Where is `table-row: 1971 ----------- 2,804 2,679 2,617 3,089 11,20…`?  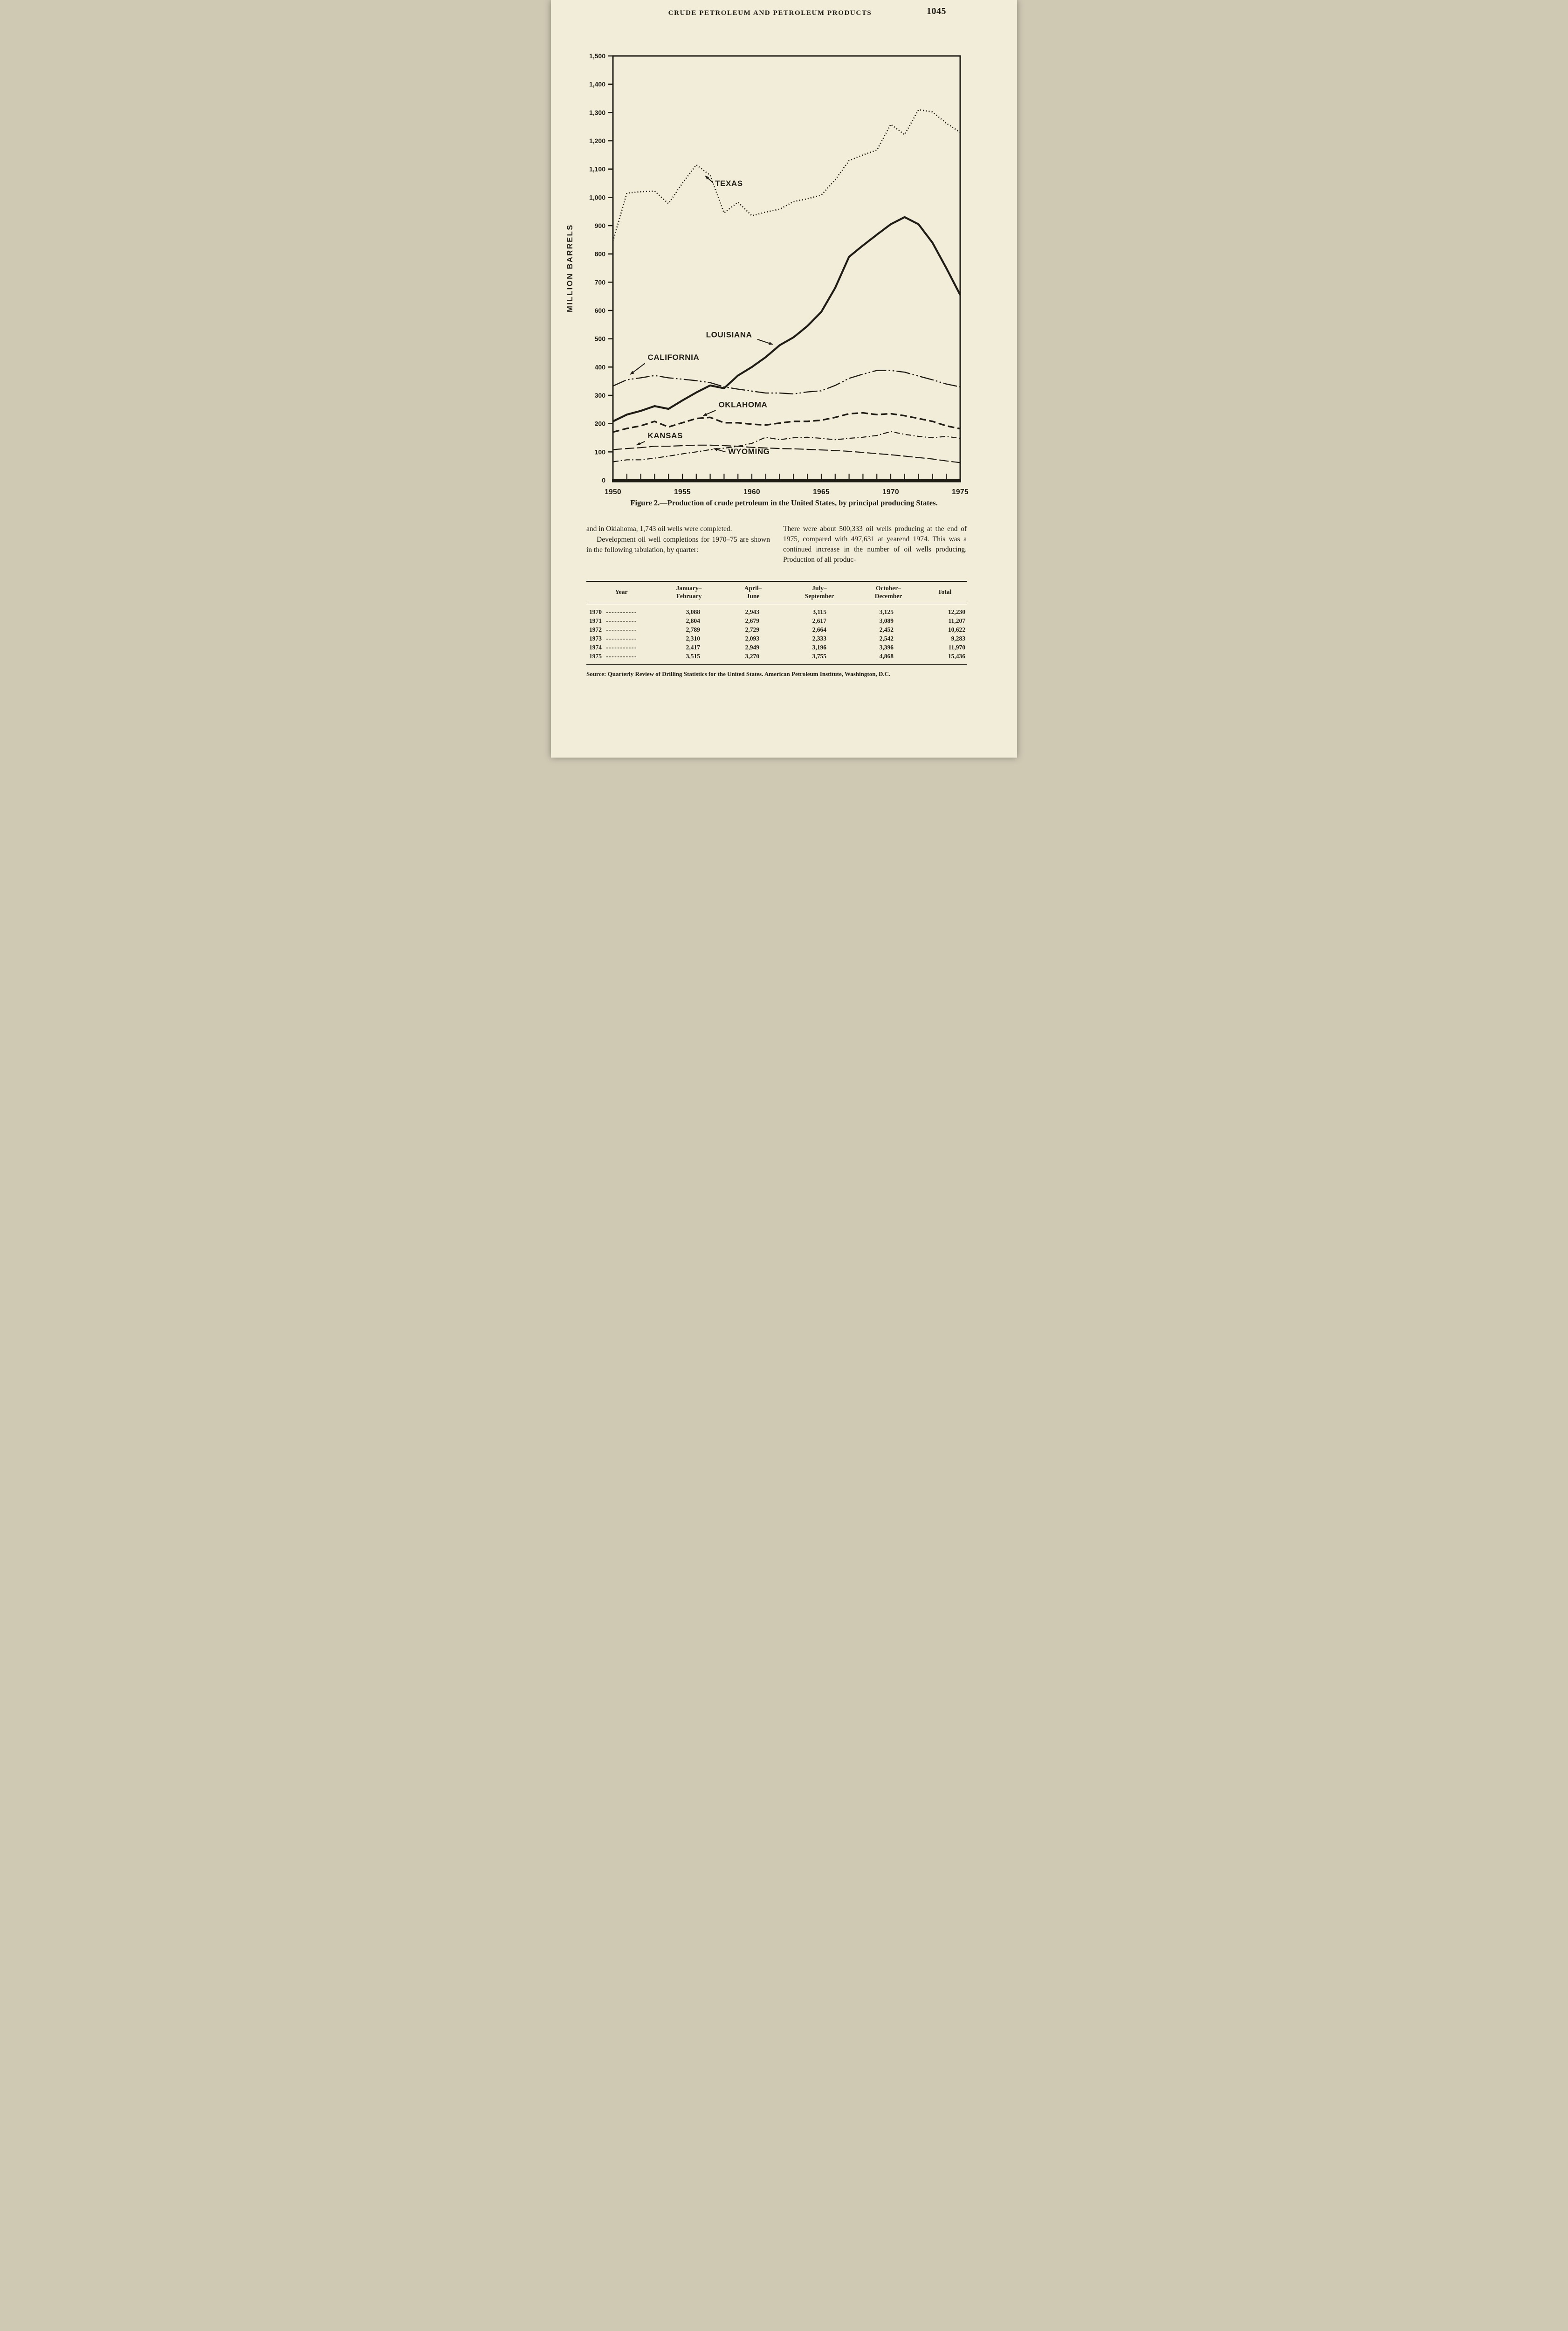 table-row: 1971 ----------- 2,804 2,679 2,617 3,089 11,20… is located at coordinates (776, 620).